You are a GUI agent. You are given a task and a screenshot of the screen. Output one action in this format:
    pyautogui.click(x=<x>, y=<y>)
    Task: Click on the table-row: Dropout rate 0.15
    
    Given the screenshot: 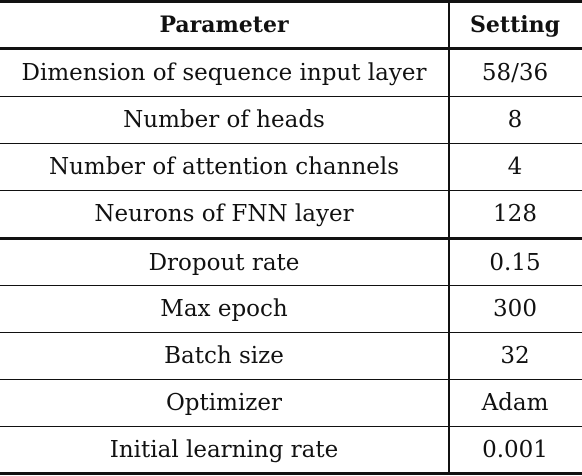 What is the action you would take?
    pyautogui.click(x=291, y=263)
    